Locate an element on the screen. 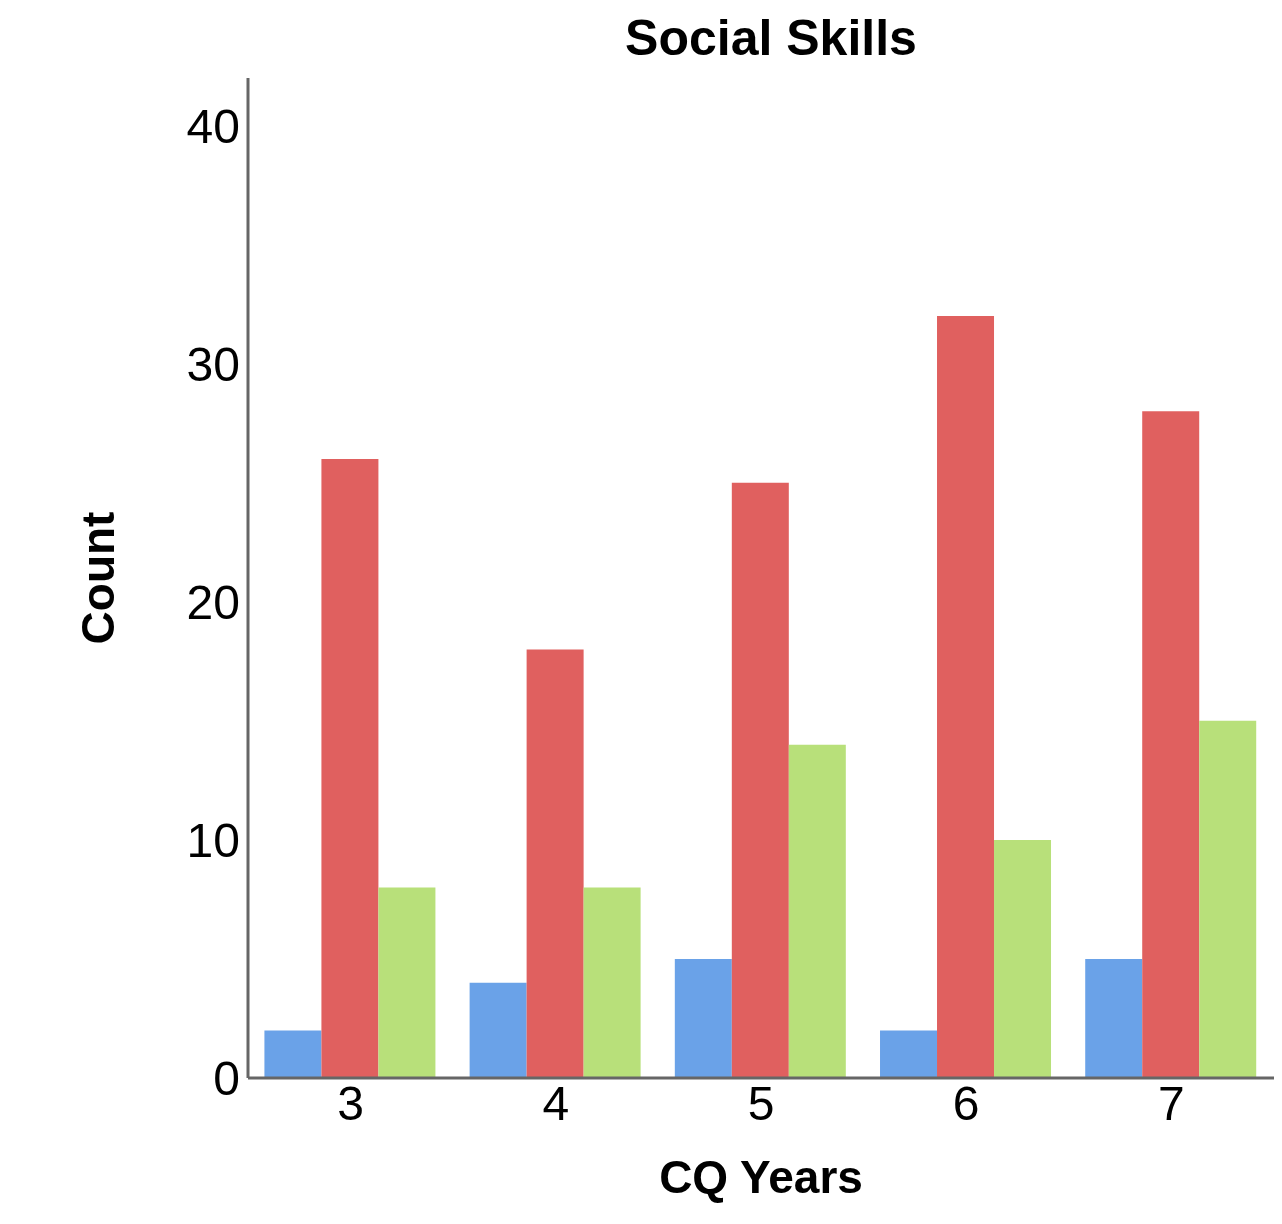 This screenshot has height=1224, width=1282. x-tick-label: 5 is located at coordinates (761, 1104).